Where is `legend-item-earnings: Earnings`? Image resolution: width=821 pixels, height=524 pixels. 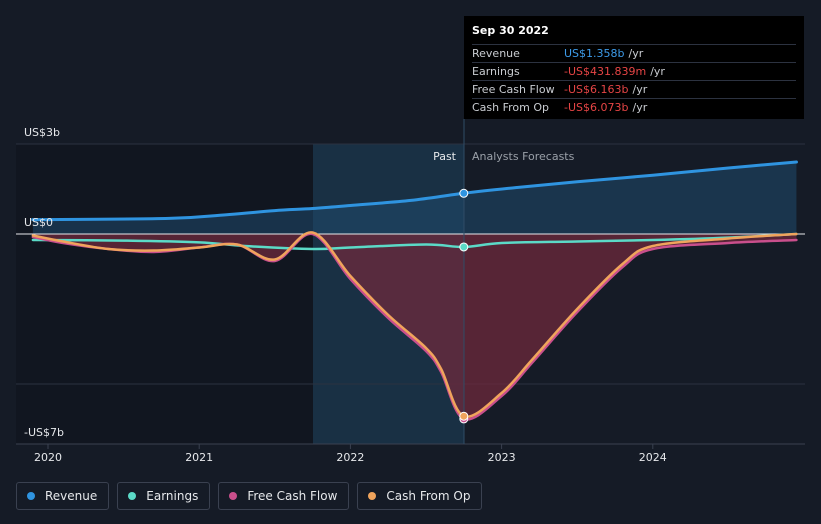 legend-item-earnings: Earnings is located at coordinates (164, 496).